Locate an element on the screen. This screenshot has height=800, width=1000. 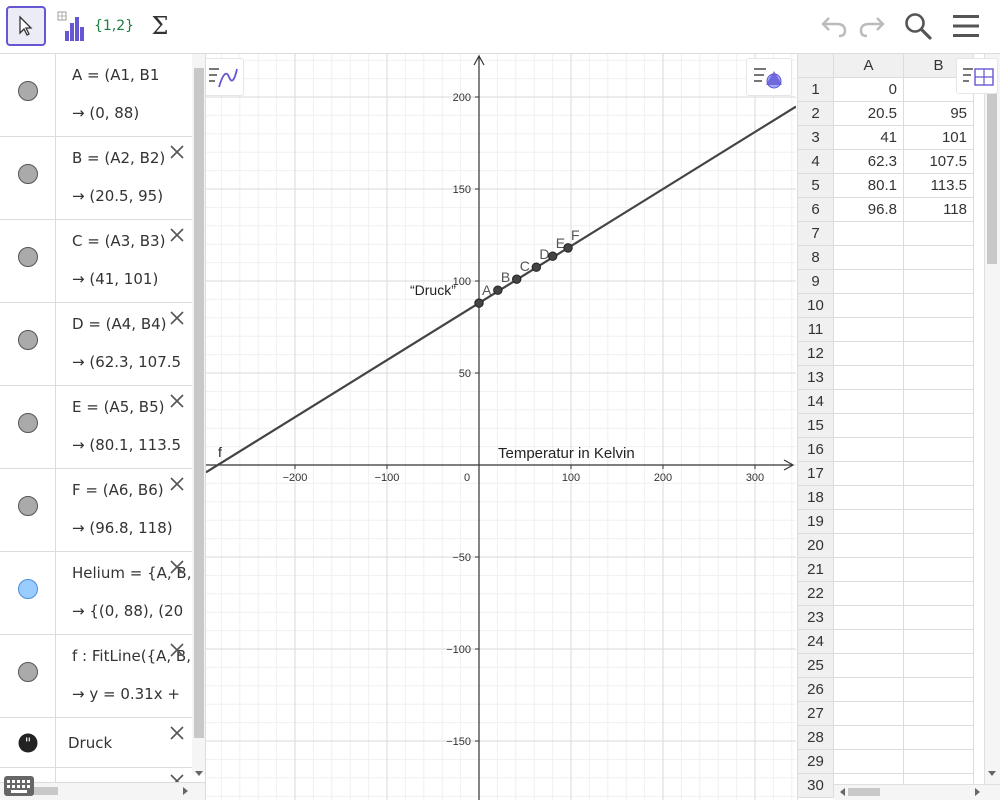
point-A is located at coordinates (479, 303).